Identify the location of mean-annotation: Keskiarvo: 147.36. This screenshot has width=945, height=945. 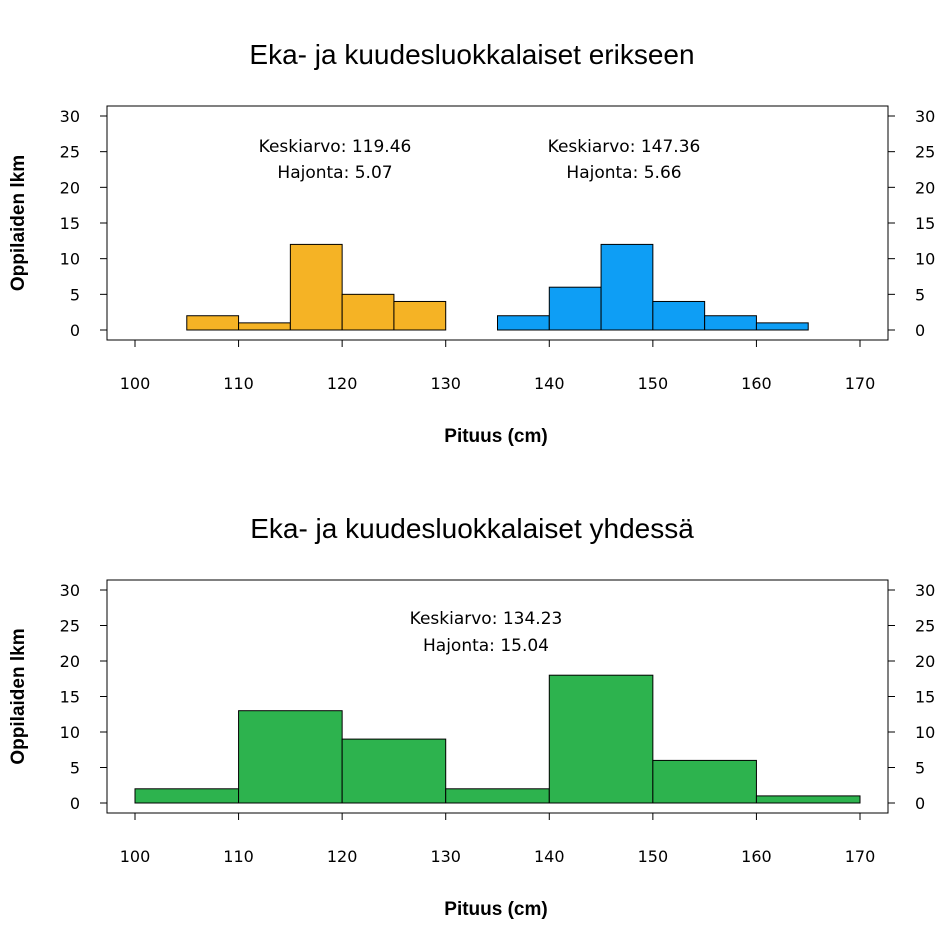
(624, 147).